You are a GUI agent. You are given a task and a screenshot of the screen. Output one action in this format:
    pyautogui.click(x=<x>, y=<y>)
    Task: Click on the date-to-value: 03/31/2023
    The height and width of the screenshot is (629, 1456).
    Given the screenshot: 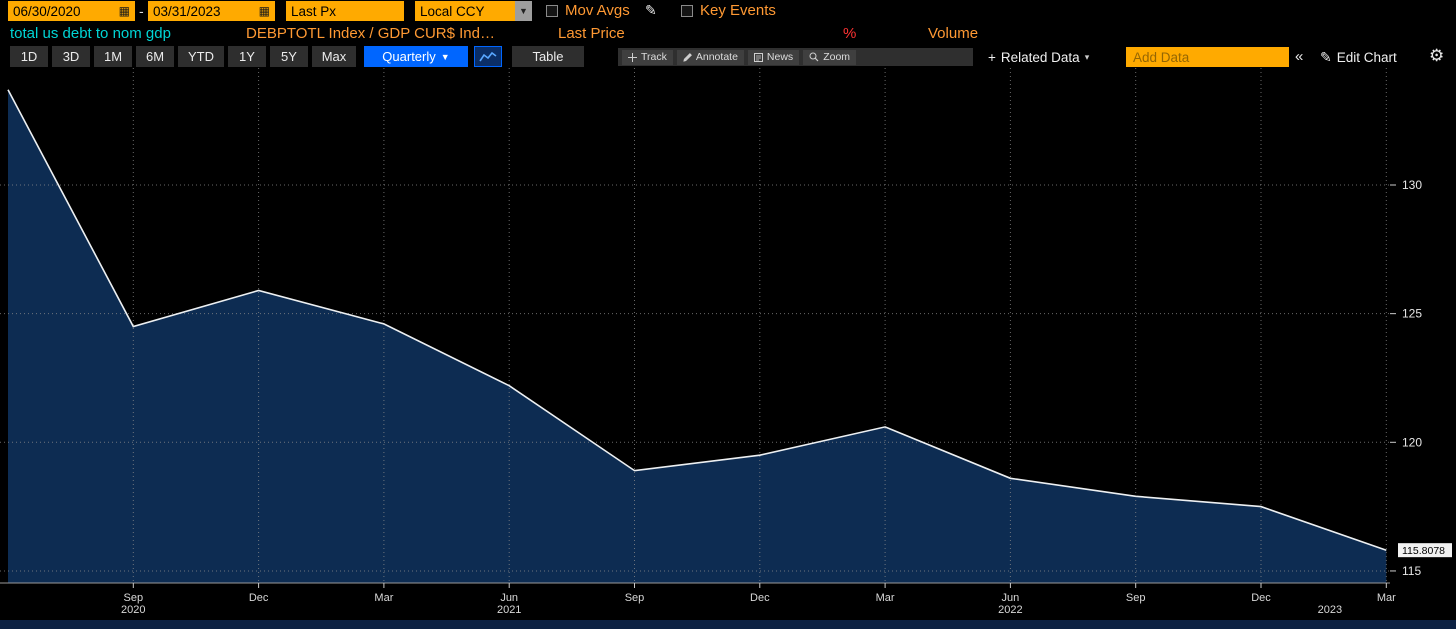 What is the action you would take?
    pyautogui.click(x=187, y=11)
    